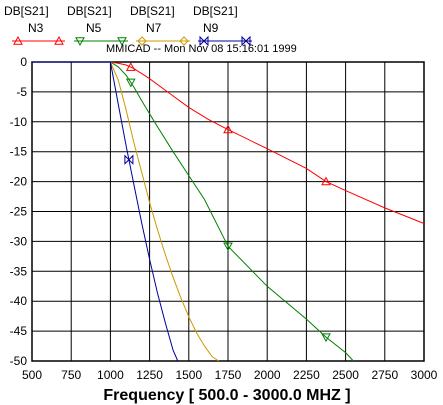 This screenshot has height=405, width=443. What do you see at coordinates (21, 92) in the screenshot?
I see `y-tick-label: -5` at bounding box center [21, 92].